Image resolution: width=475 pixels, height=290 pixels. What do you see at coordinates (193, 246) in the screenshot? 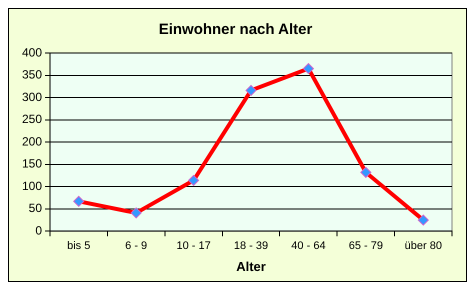
I see `x-tick-label: 10 - 17` at bounding box center [193, 246].